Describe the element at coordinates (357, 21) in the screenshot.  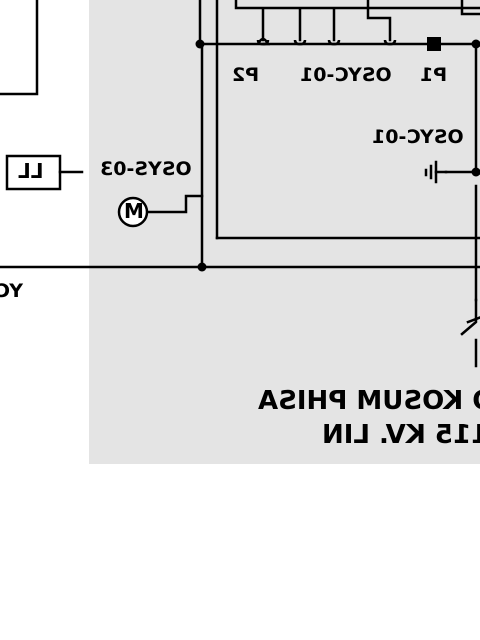
I see `ct-wiring` at that location.